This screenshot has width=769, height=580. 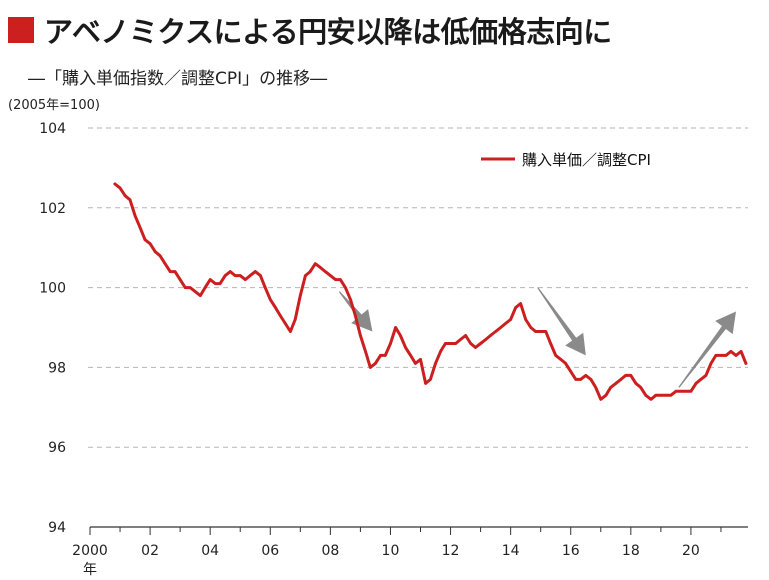 What do you see at coordinates (310, 30) in the screenshot?
I see `title-block: アベノミクスによる円安以降は低価格志向に` at bounding box center [310, 30].